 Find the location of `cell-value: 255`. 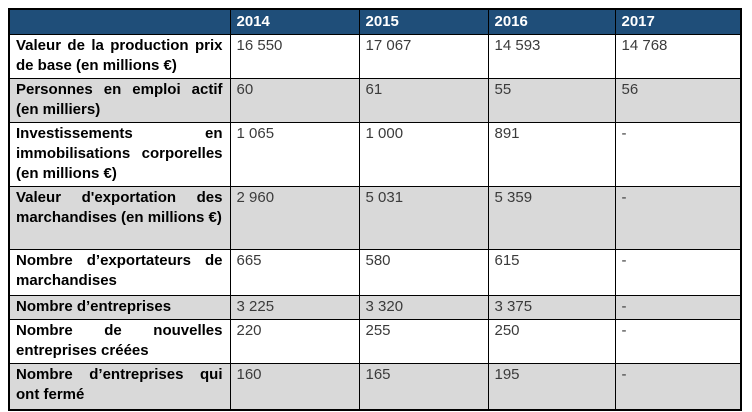

cell-value: 255 is located at coordinates (423, 341).